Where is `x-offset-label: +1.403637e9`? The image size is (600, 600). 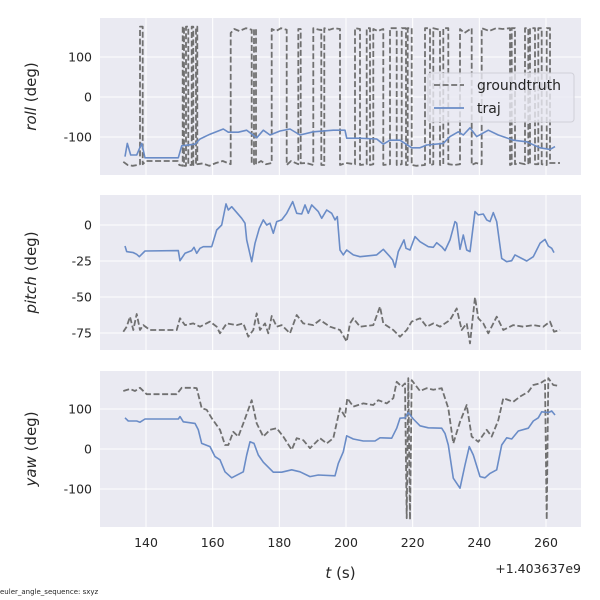
x-offset-label: +1.403637e9 is located at coordinates (538, 568).